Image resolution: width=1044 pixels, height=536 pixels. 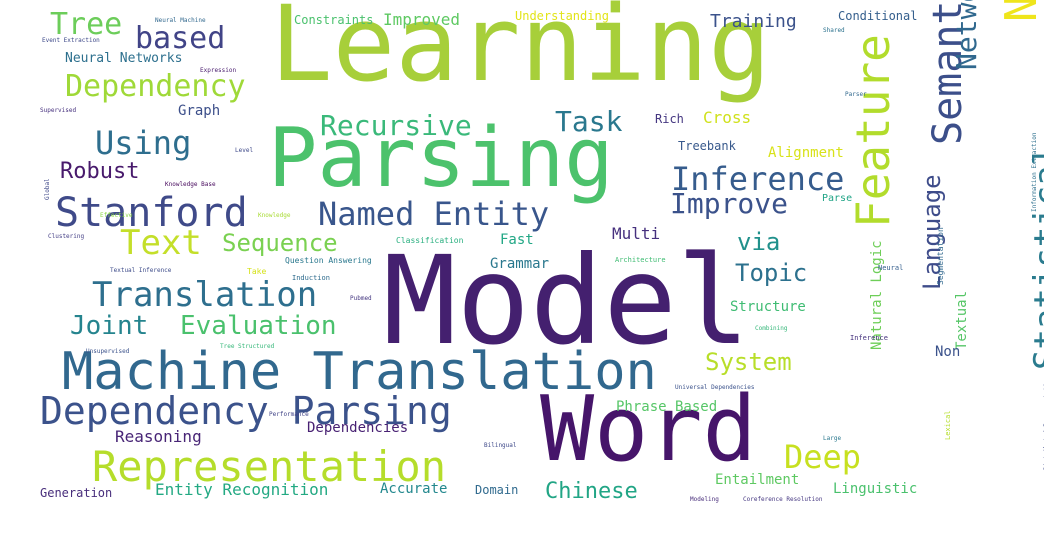 What do you see at coordinates (520, 52) in the screenshot?
I see `cloud-word: Learning` at bounding box center [520, 52].